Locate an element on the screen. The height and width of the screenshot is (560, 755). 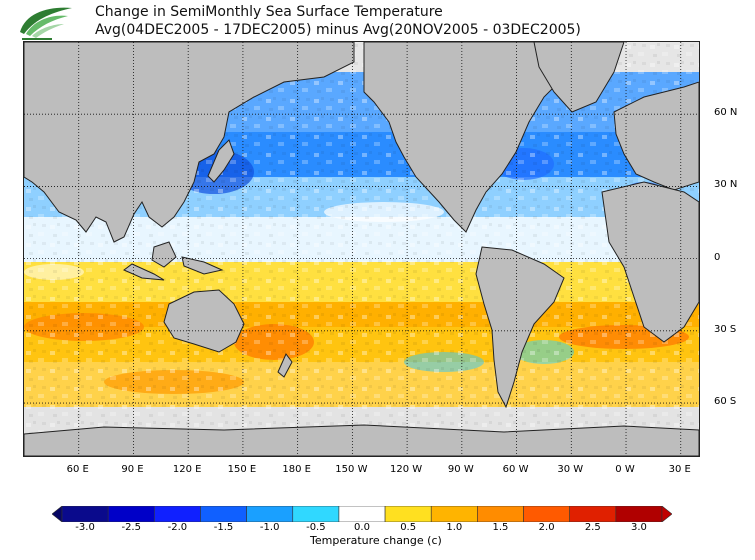
legend-tick-label: -2.5 is located at coordinates (131, 527).